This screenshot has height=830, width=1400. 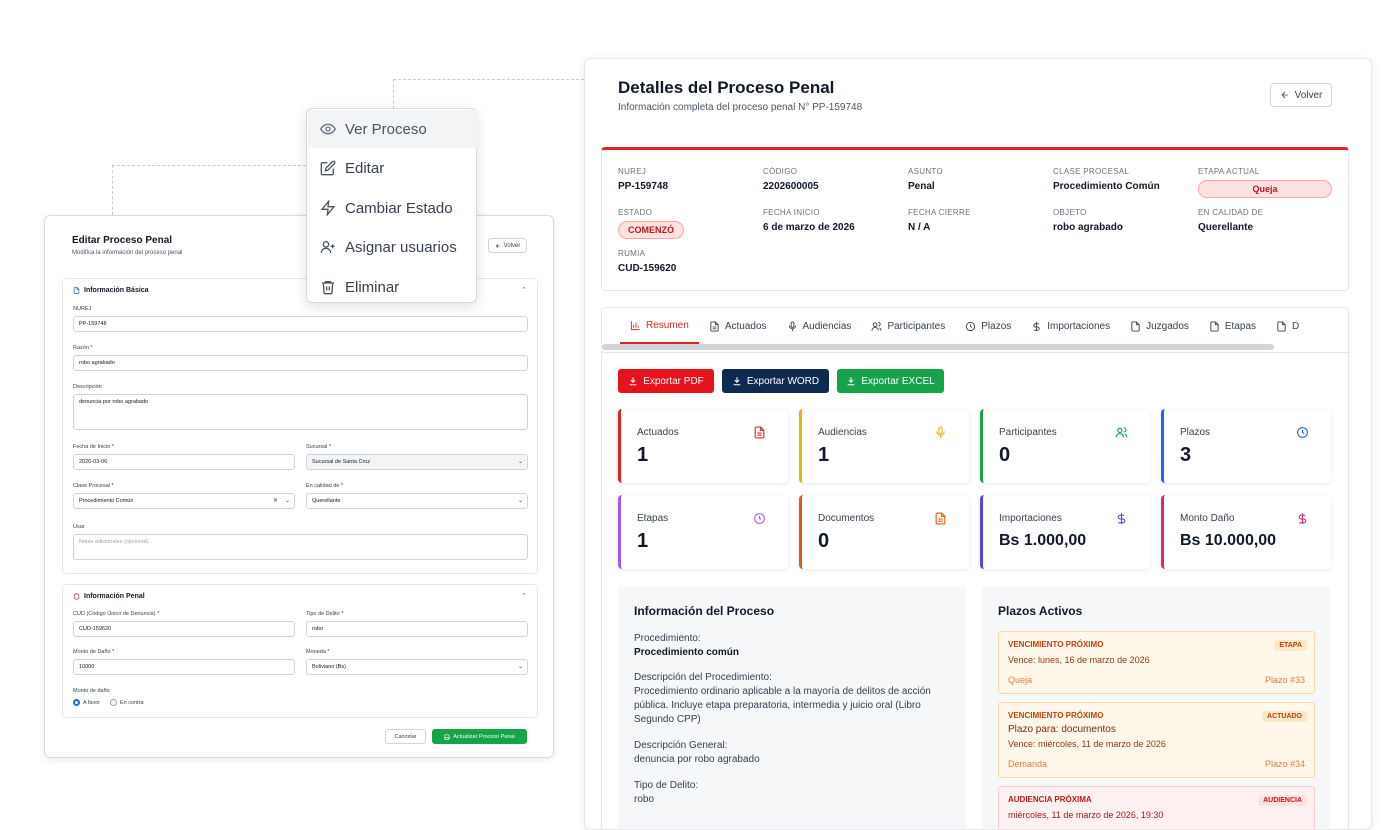 I want to click on tab-importaciones: Importaciones, so click(x=1070, y=326).